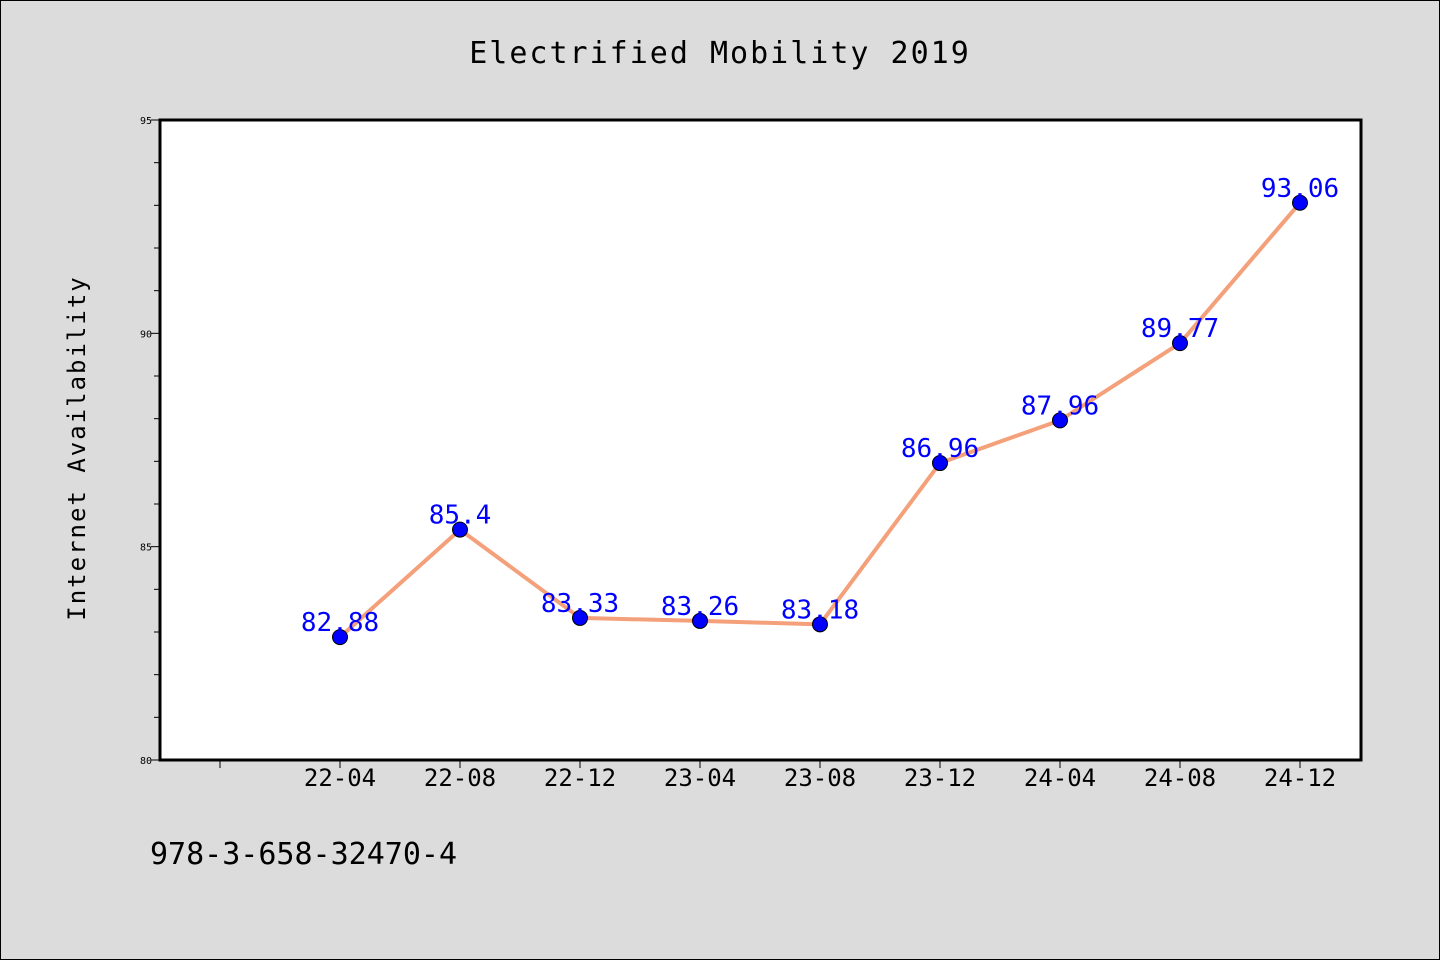  I want to click on y-axis-label: Internet Availability, so click(77, 447).